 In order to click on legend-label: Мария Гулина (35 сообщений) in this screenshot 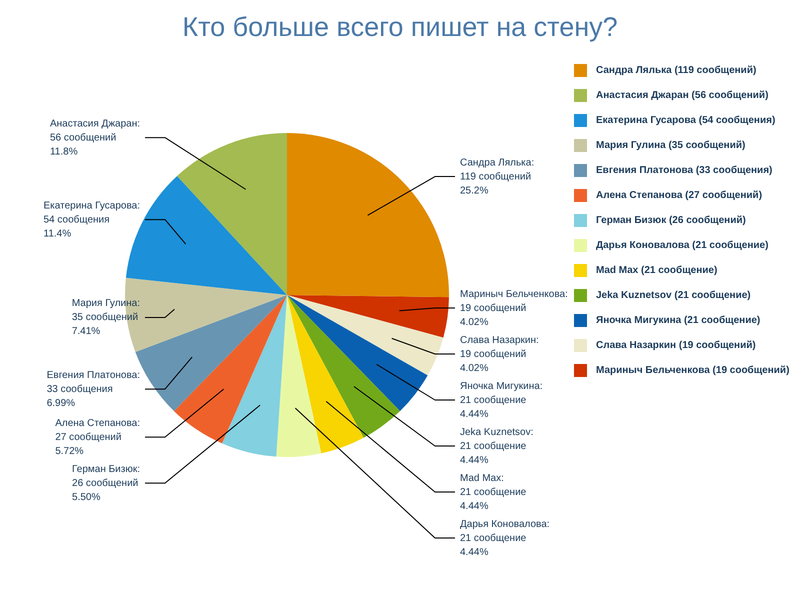, I will do `click(671, 145)`.